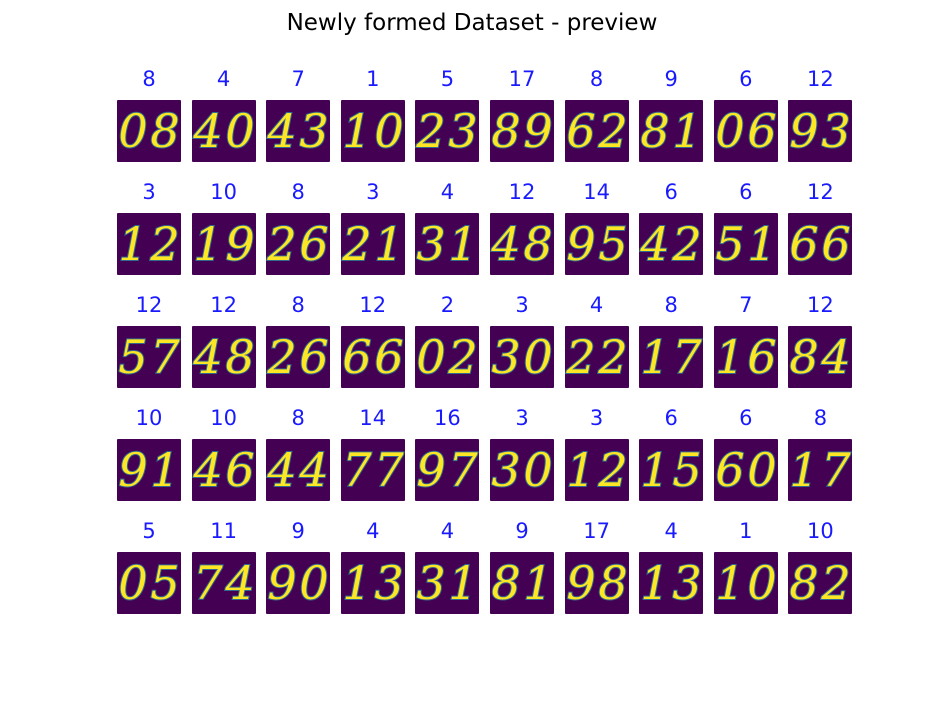  I want to click on digit-image-svg: 44 22, so click(671, 244).